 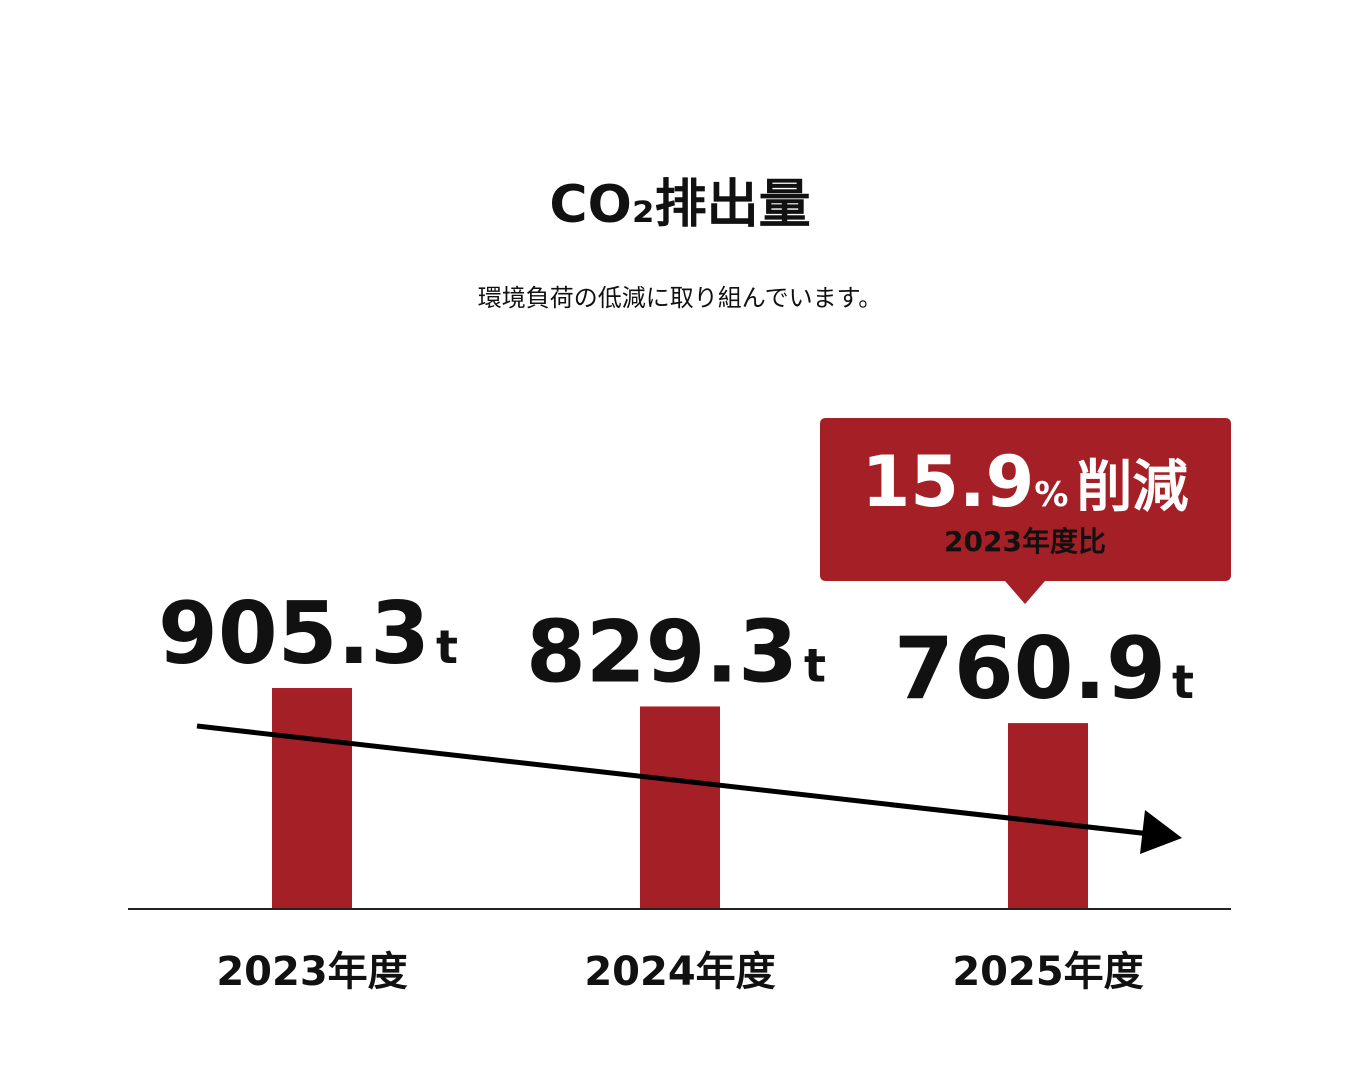 I want to click on trend-arrow, so click(x=689, y=788).